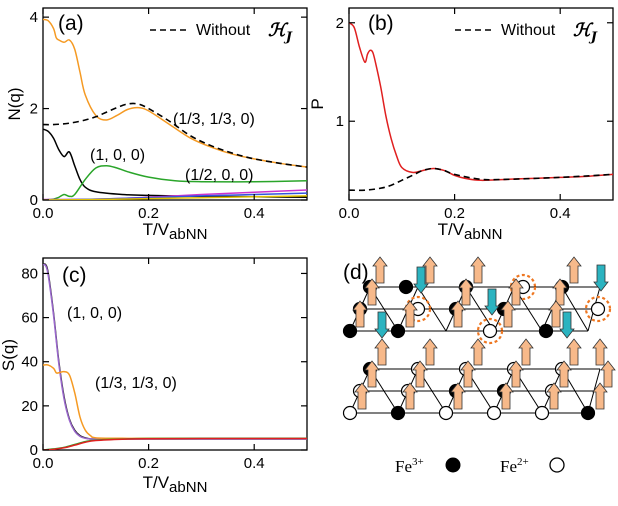 The height and width of the screenshot is (506, 618). What do you see at coordinates (403, 466) in the screenshot?
I see `fe3-legend-text: Fe` at bounding box center [403, 466].